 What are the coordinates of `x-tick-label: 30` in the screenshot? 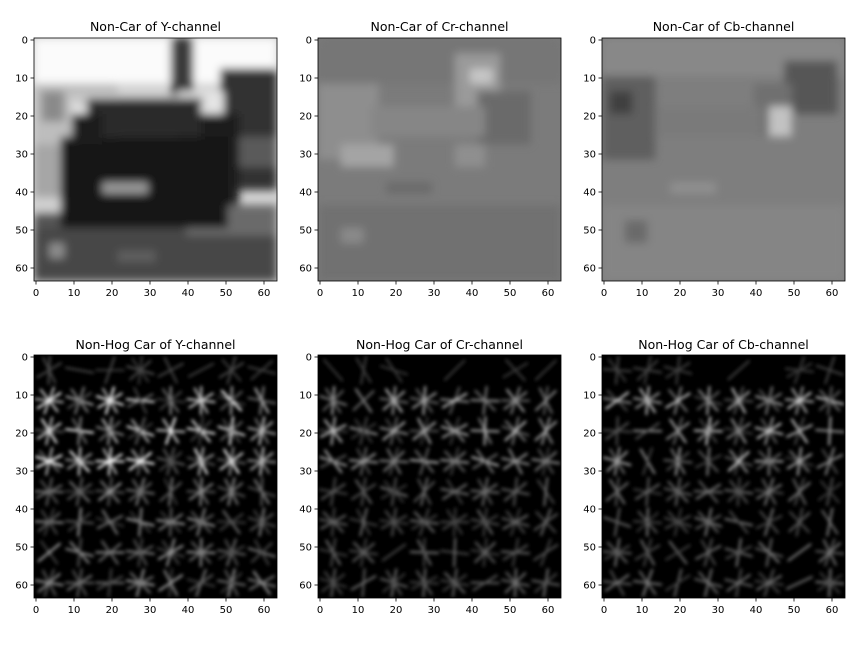 It's located at (718, 293).